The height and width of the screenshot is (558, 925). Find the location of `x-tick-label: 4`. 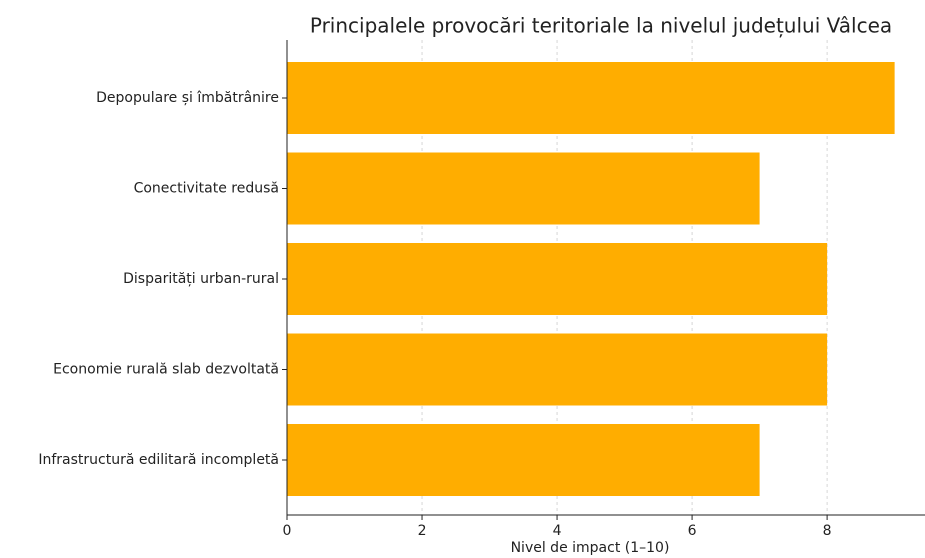

x-tick-label: 4 is located at coordinates (557, 531).